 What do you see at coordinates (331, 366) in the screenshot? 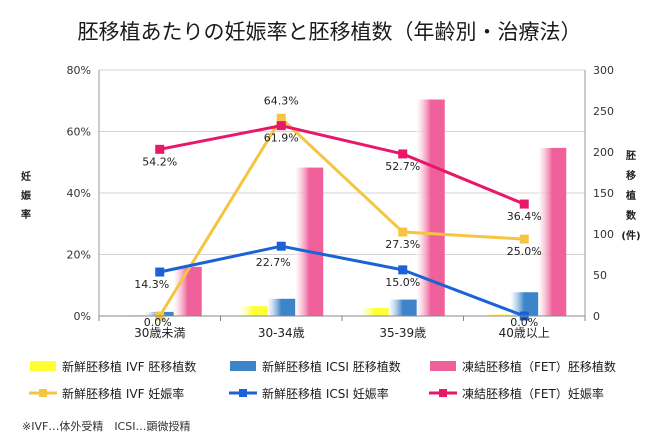
I see `legend-label: 新鮮胚移植 ICSI 胚移植数` at bounding box center [331, 366].